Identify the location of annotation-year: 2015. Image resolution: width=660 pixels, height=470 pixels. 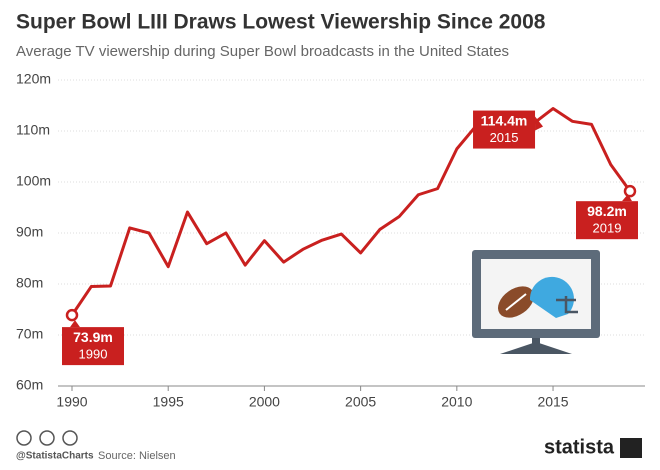
(504, 137).